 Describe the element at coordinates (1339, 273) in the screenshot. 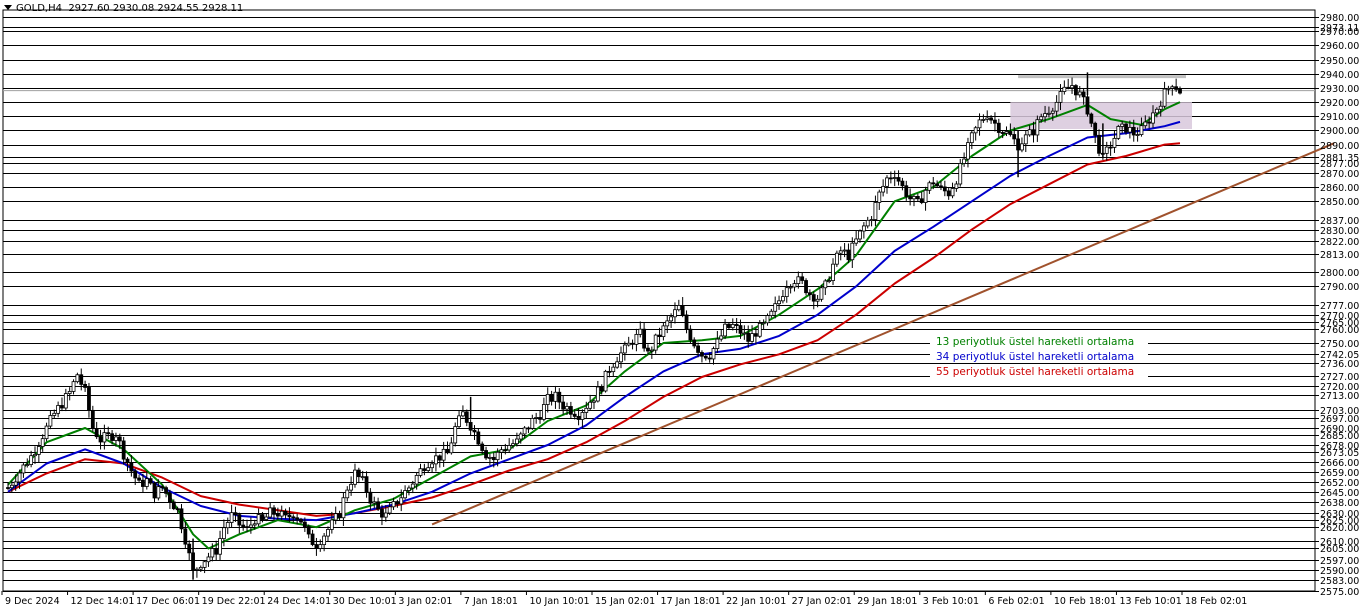

I see `y-tick-label: 2800.00` at that location.